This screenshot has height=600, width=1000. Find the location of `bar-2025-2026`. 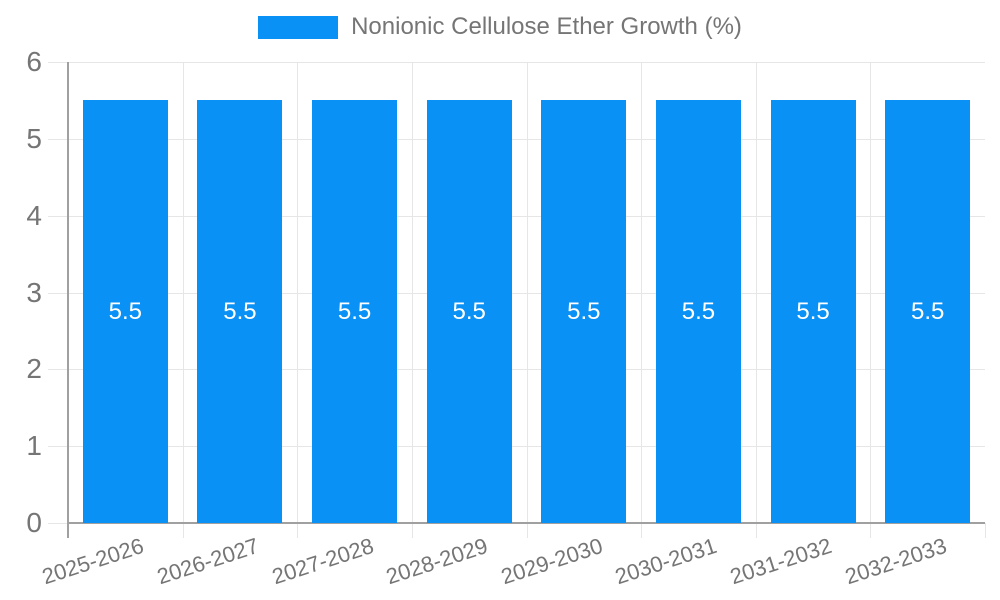

bar-2025-2026 is located at coordinates (125, 311).